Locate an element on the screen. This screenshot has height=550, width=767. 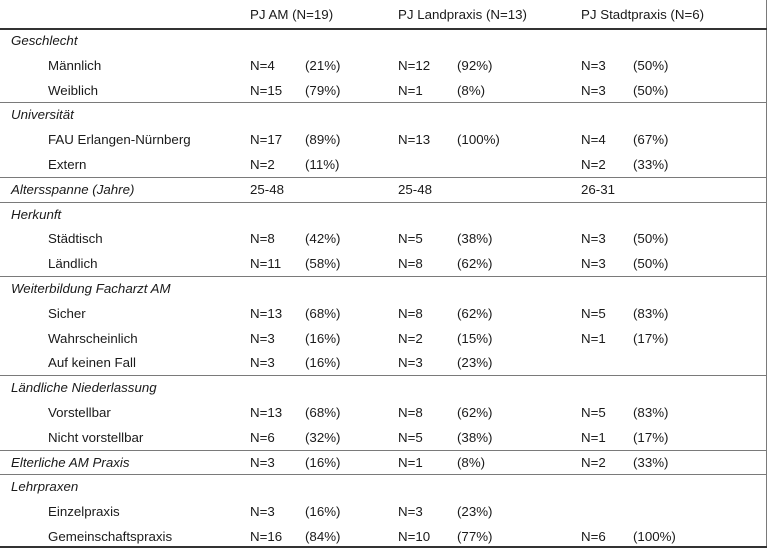
percent-cell: (84%) is located at coordinates (323, 536).